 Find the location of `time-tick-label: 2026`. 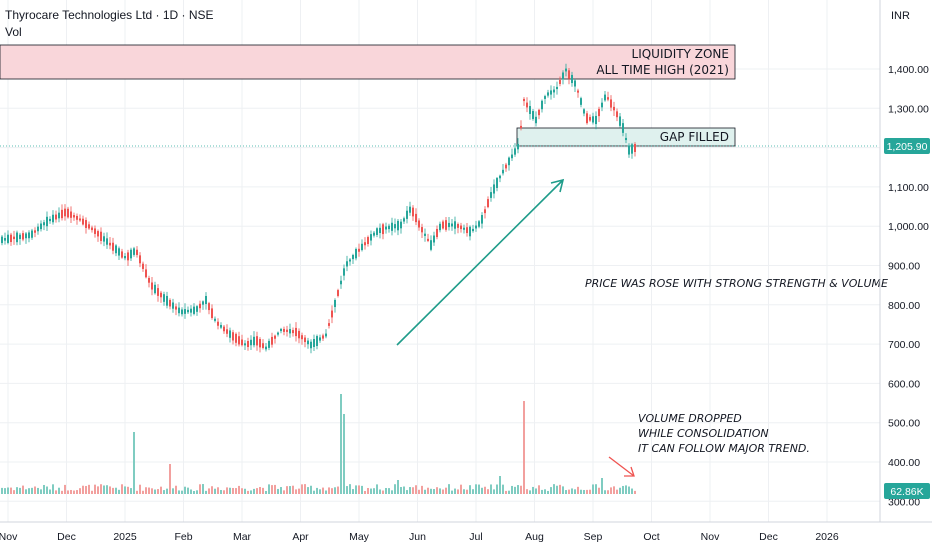

time-tick-label: 2026 is located at coordinates (827, 537).